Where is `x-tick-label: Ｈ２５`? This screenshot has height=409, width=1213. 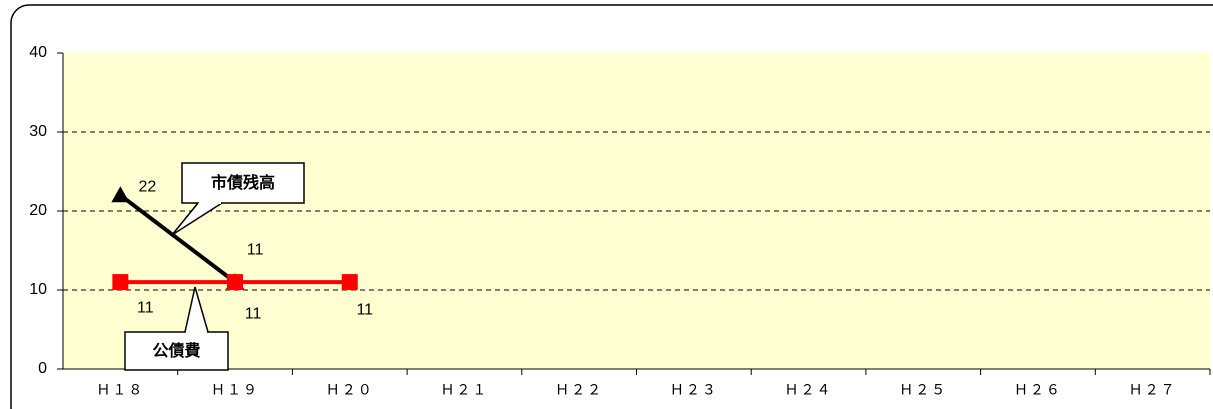 x-tick-label: Ｈ２５ is located at coordinates (923, 390).